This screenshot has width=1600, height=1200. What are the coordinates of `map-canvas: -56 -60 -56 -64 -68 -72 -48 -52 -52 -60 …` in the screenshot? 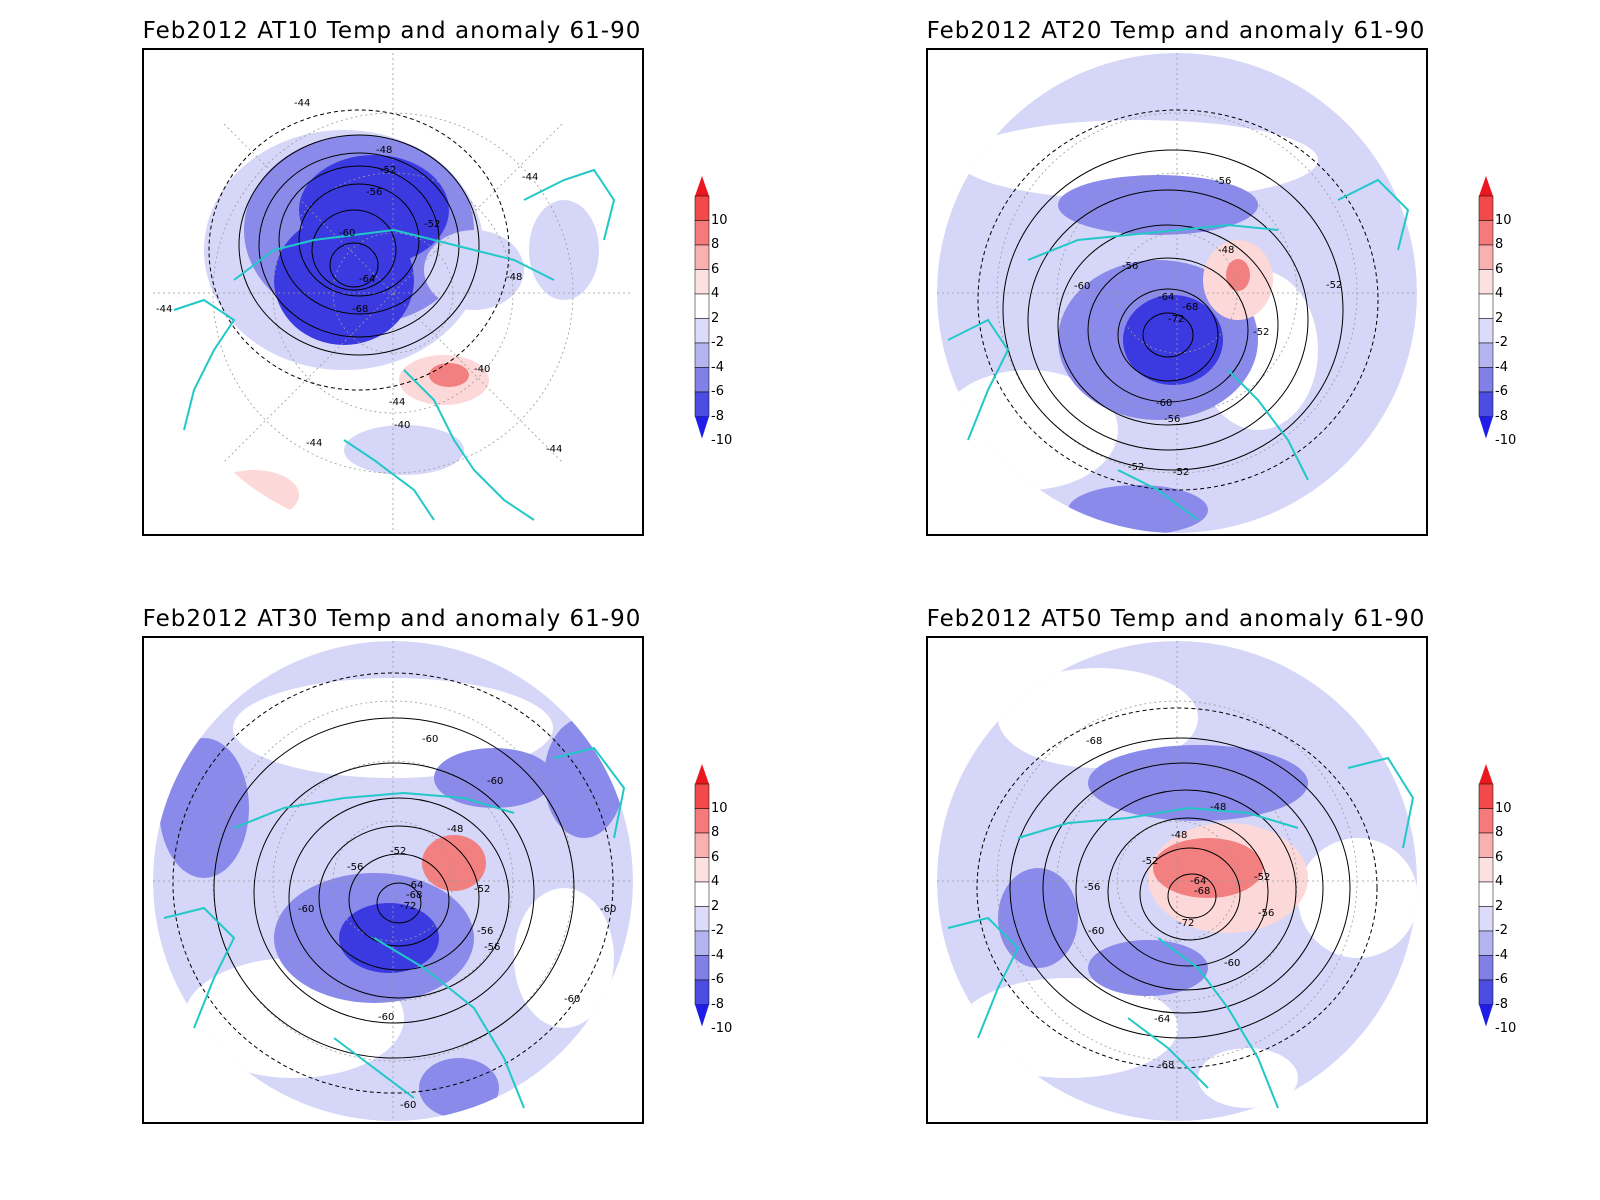 It's located at (1177, 293).